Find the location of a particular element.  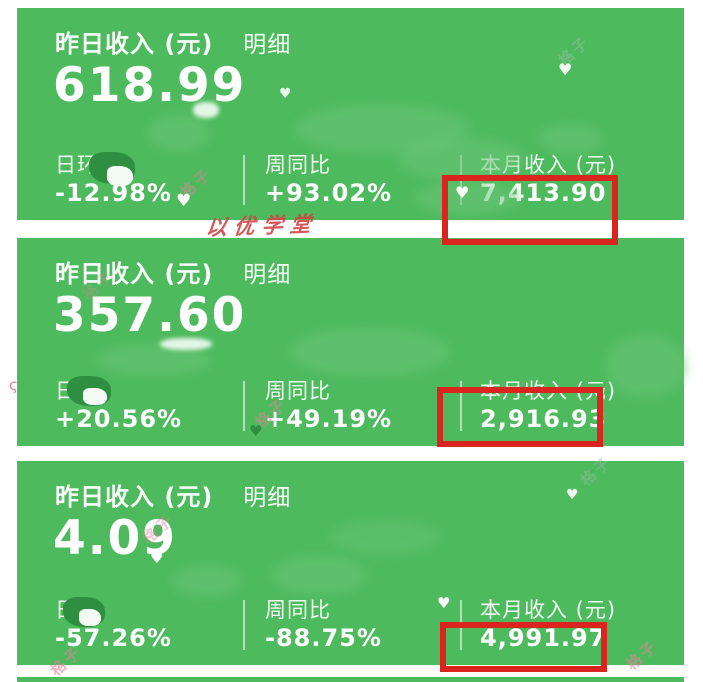

stat-day-ratio: 日 +20.56% is located at coordinates (118, 406).